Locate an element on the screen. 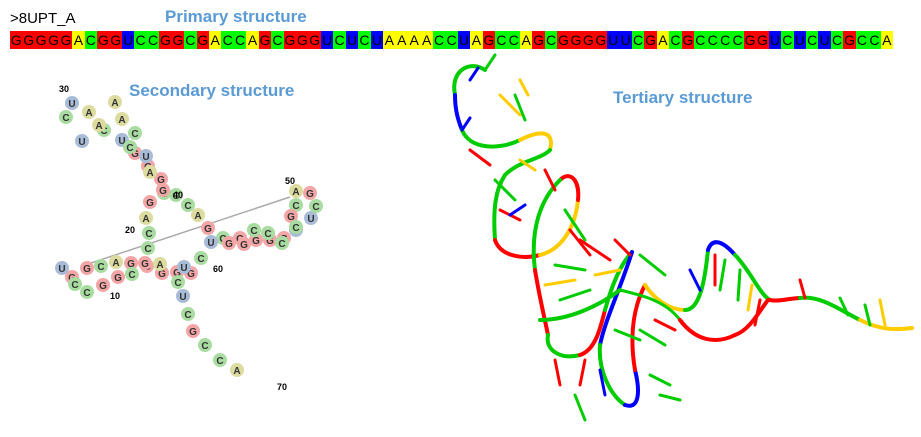  nucleotide-35: C is located at coordinates (439, 40).